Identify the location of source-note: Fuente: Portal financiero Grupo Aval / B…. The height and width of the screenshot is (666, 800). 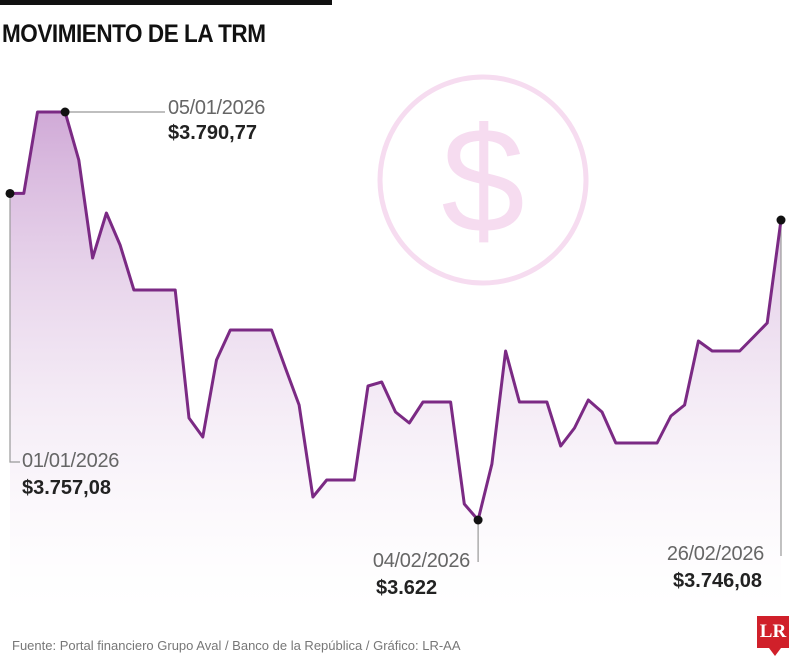
(236, 645).